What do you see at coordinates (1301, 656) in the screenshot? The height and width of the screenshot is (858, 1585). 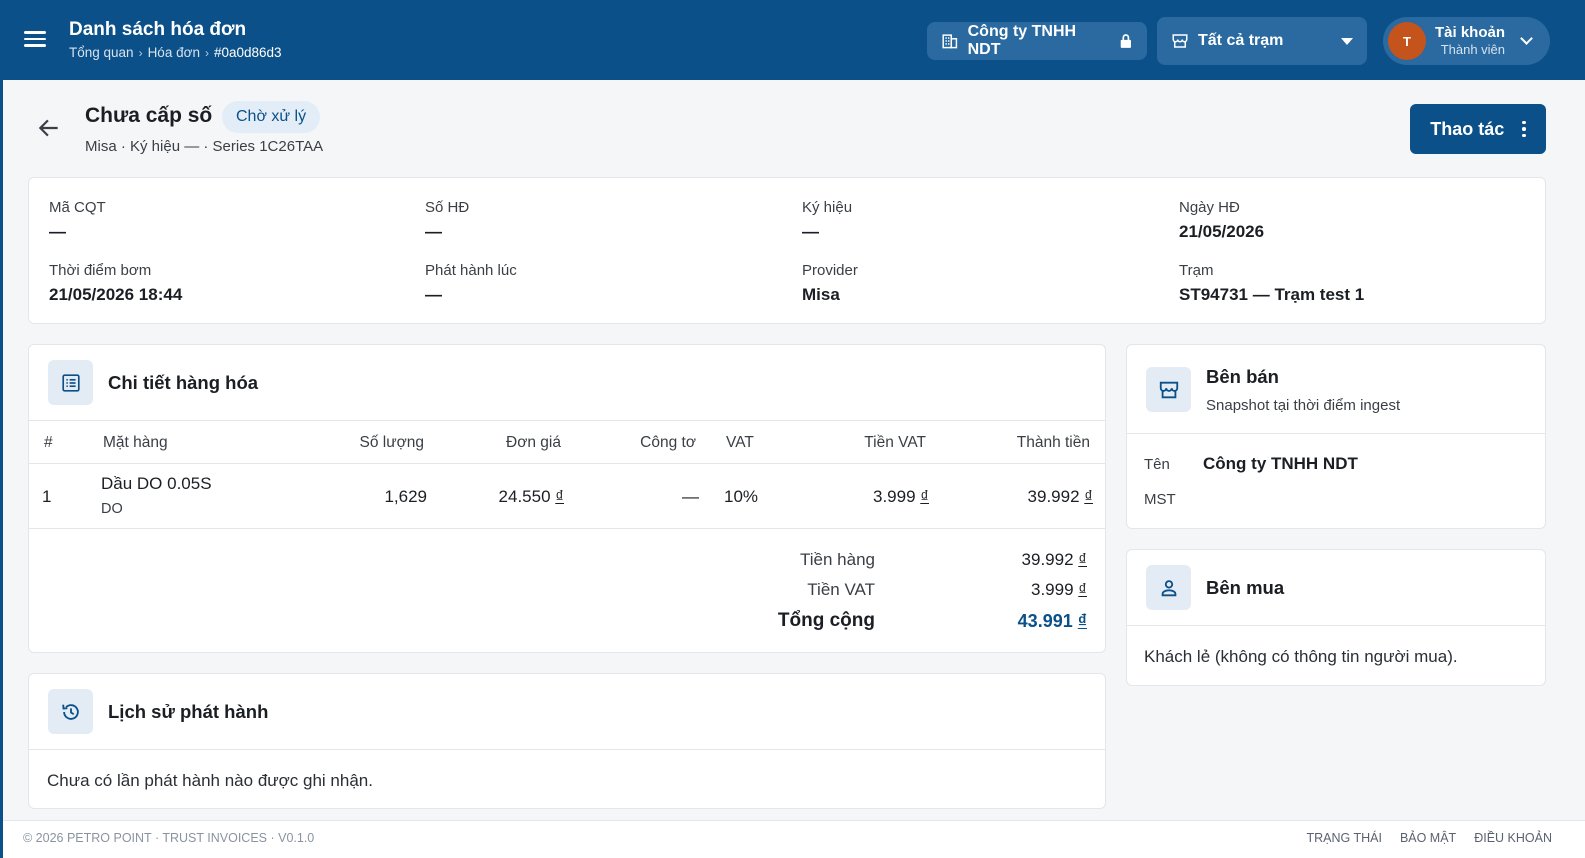 I see `buyer-empty-message: Khách lẻ (không có thông tin người mua).` at bounding box center [1301, 656].